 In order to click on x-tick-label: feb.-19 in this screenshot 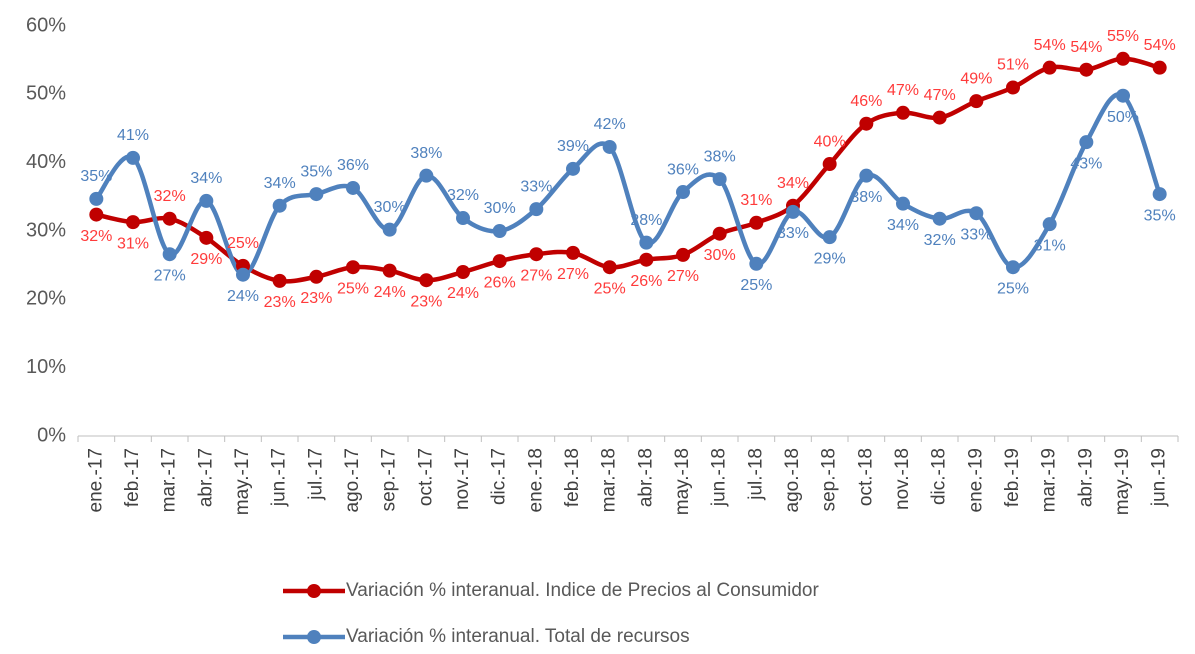, I will do `click(1012, 477)`.